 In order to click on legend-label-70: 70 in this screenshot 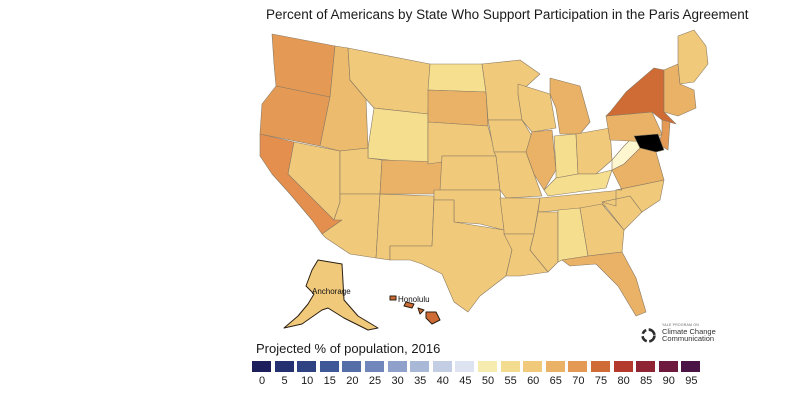, I will do `click(578, 381)`.